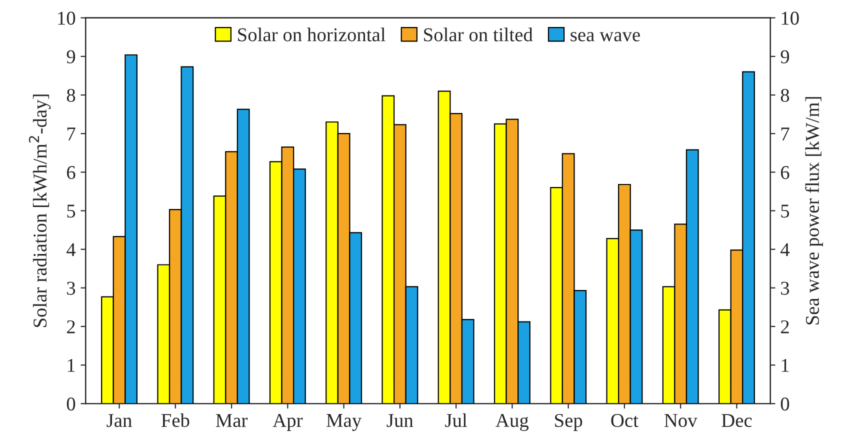 This screenshot has width=856, height=446. I want to click on x-tick-label: Sep, so click(568, 422).